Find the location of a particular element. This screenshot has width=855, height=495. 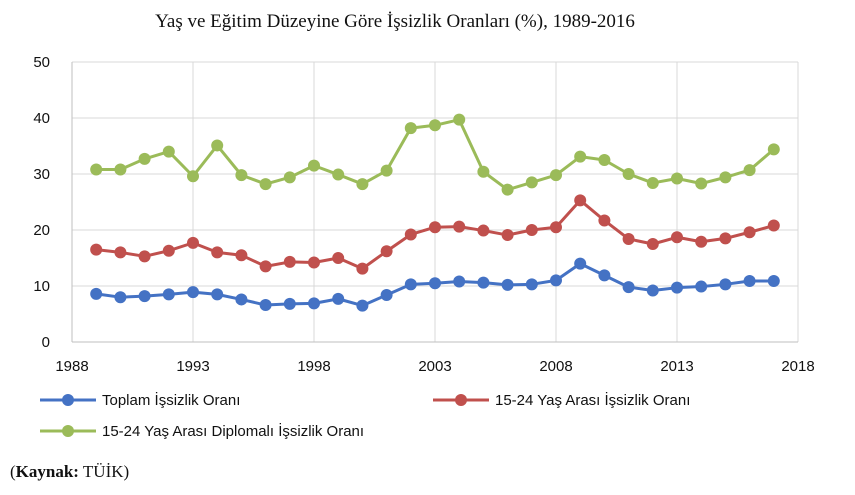

legend-item: 15-24 Yaş Arası Diplomalı İşsizlik Oranı is located at coordinates (202, 431).